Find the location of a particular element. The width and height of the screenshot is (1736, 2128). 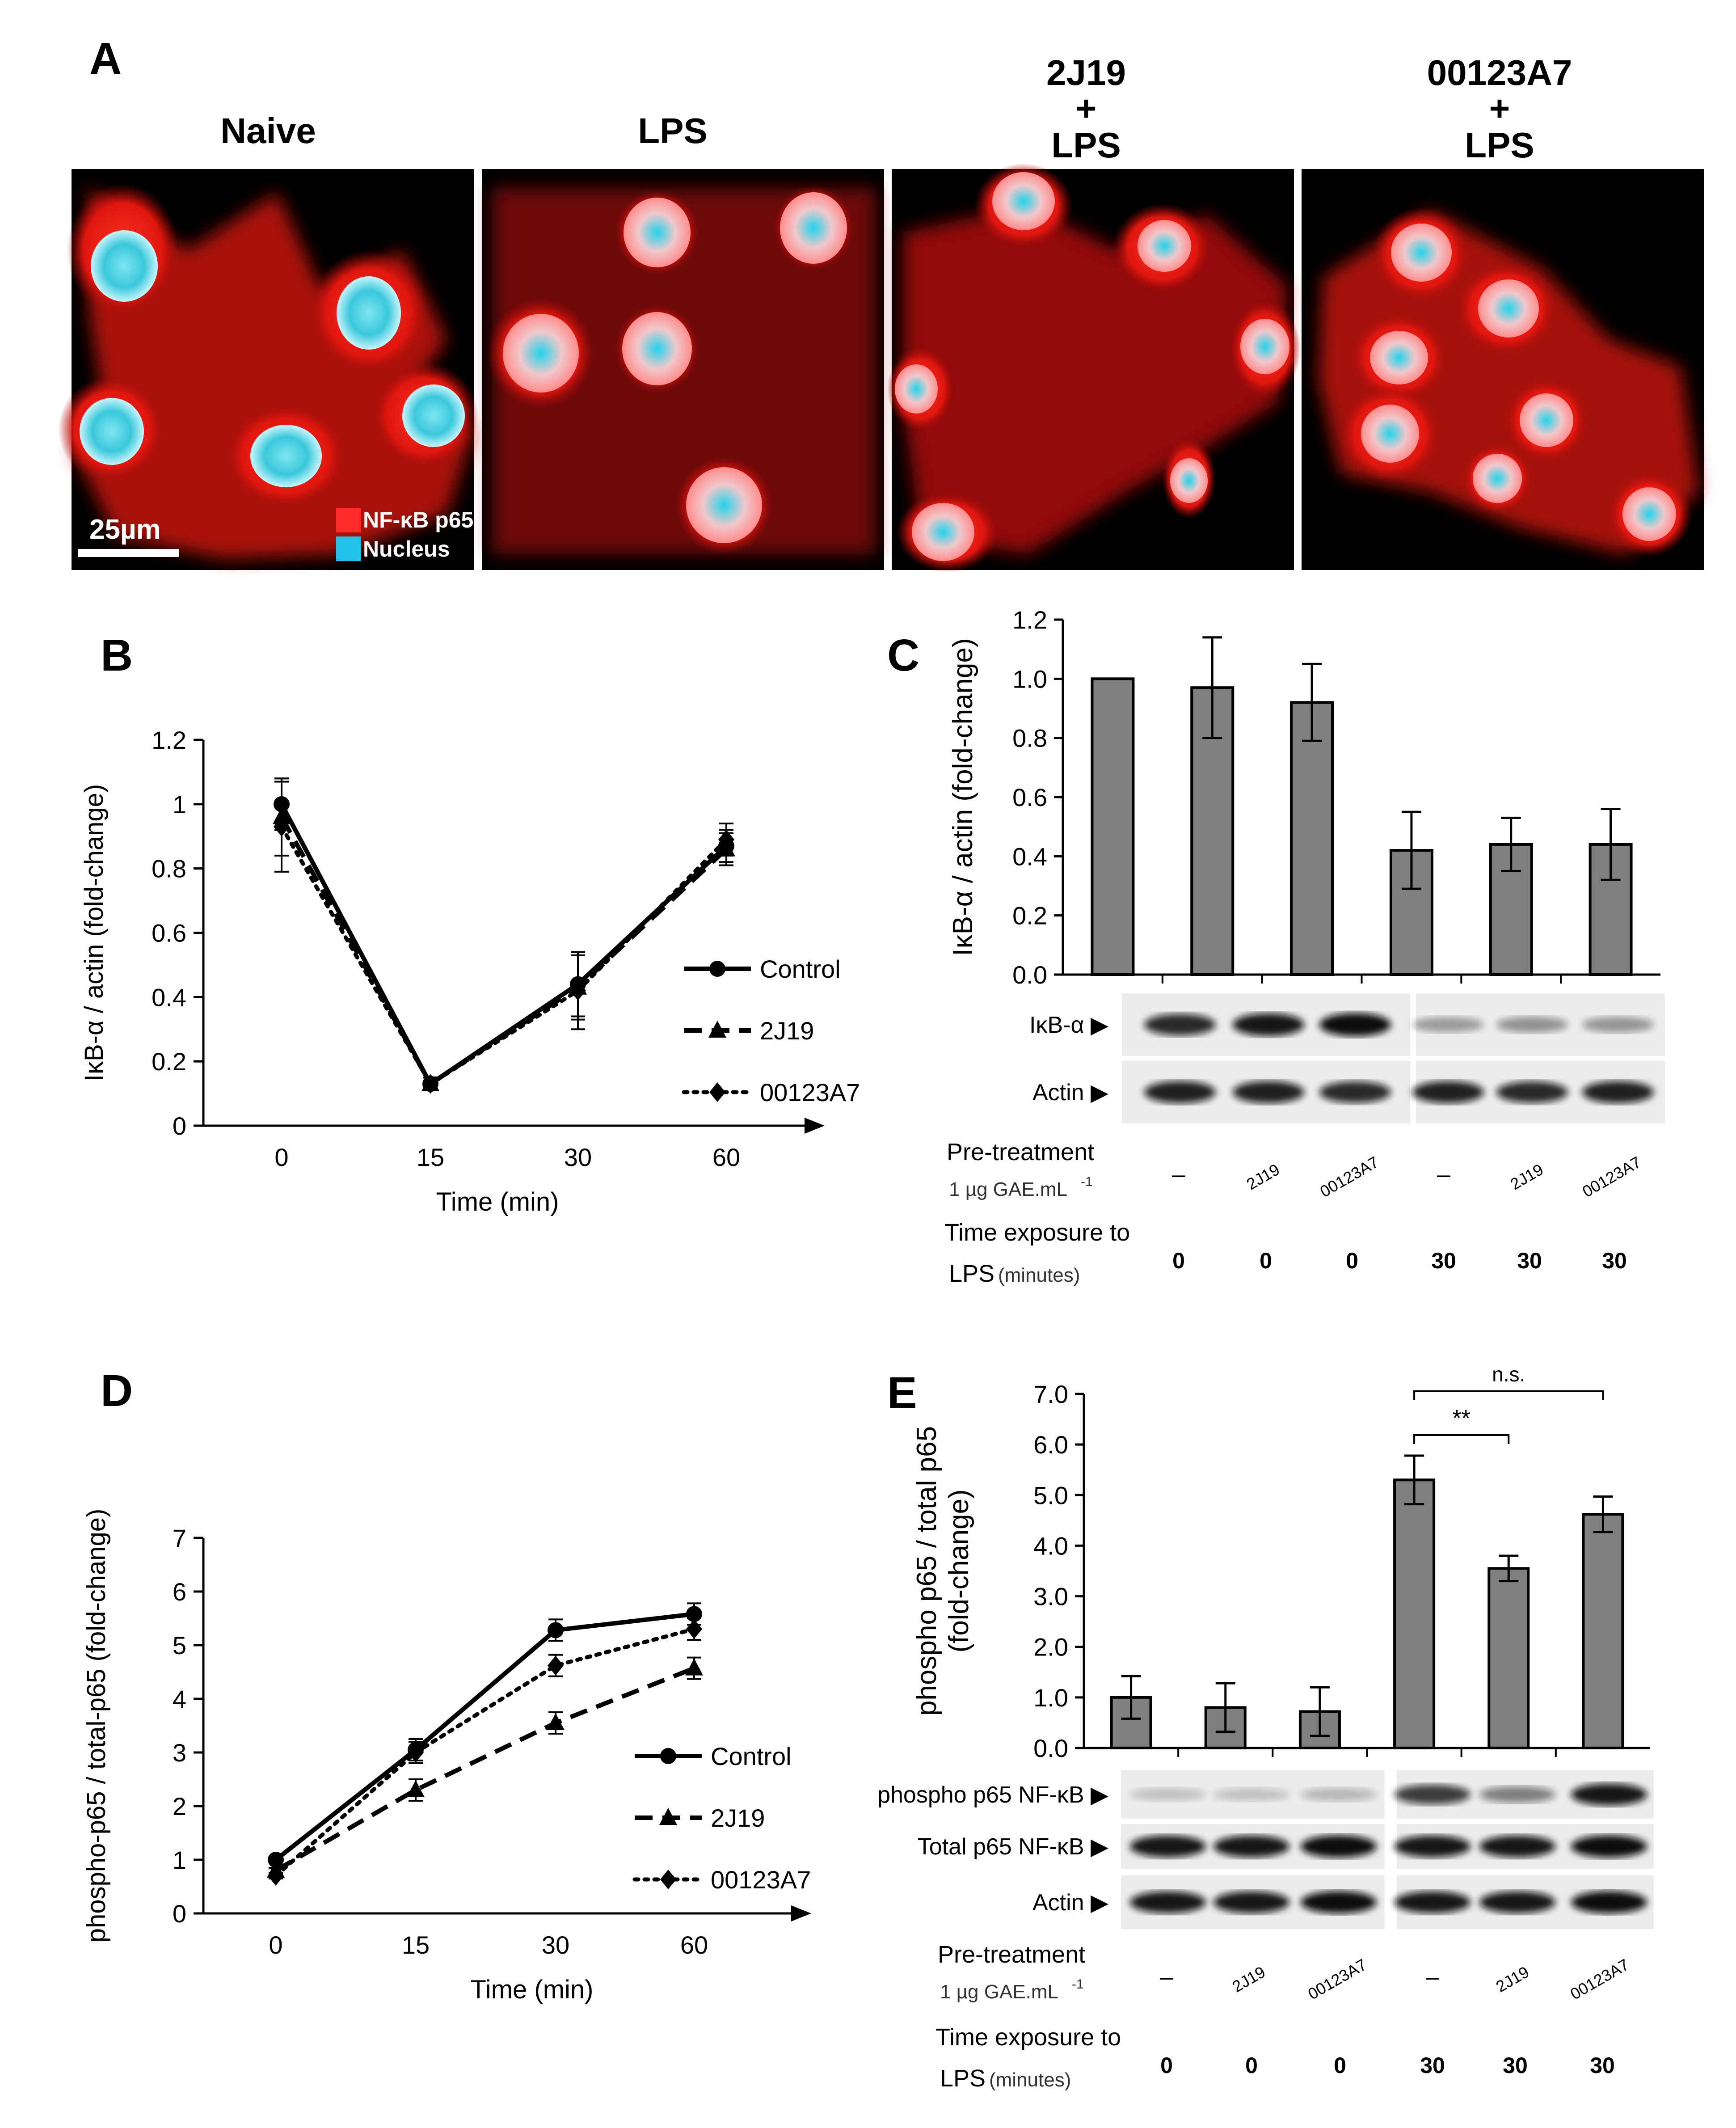

scale-bar is located at coordinates (128, 553).